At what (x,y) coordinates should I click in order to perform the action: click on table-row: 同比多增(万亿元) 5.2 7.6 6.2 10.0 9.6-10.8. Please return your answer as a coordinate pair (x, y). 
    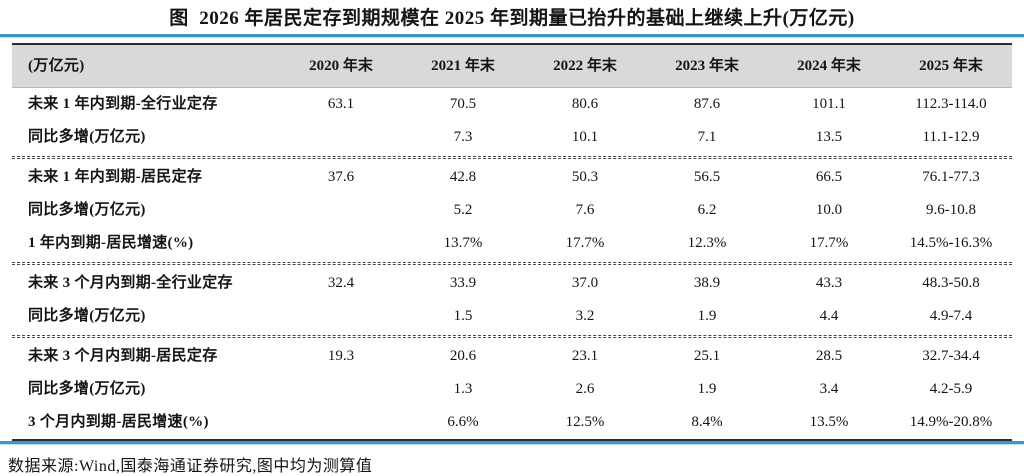
    Looking at the image, I should click on (512, 210).